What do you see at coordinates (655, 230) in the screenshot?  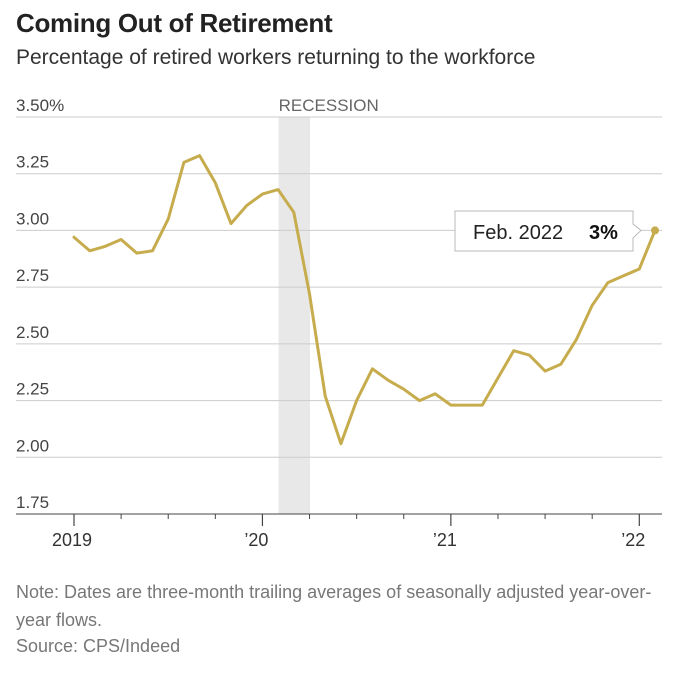 I see `last-data-point` at bounding box center [655, 230].